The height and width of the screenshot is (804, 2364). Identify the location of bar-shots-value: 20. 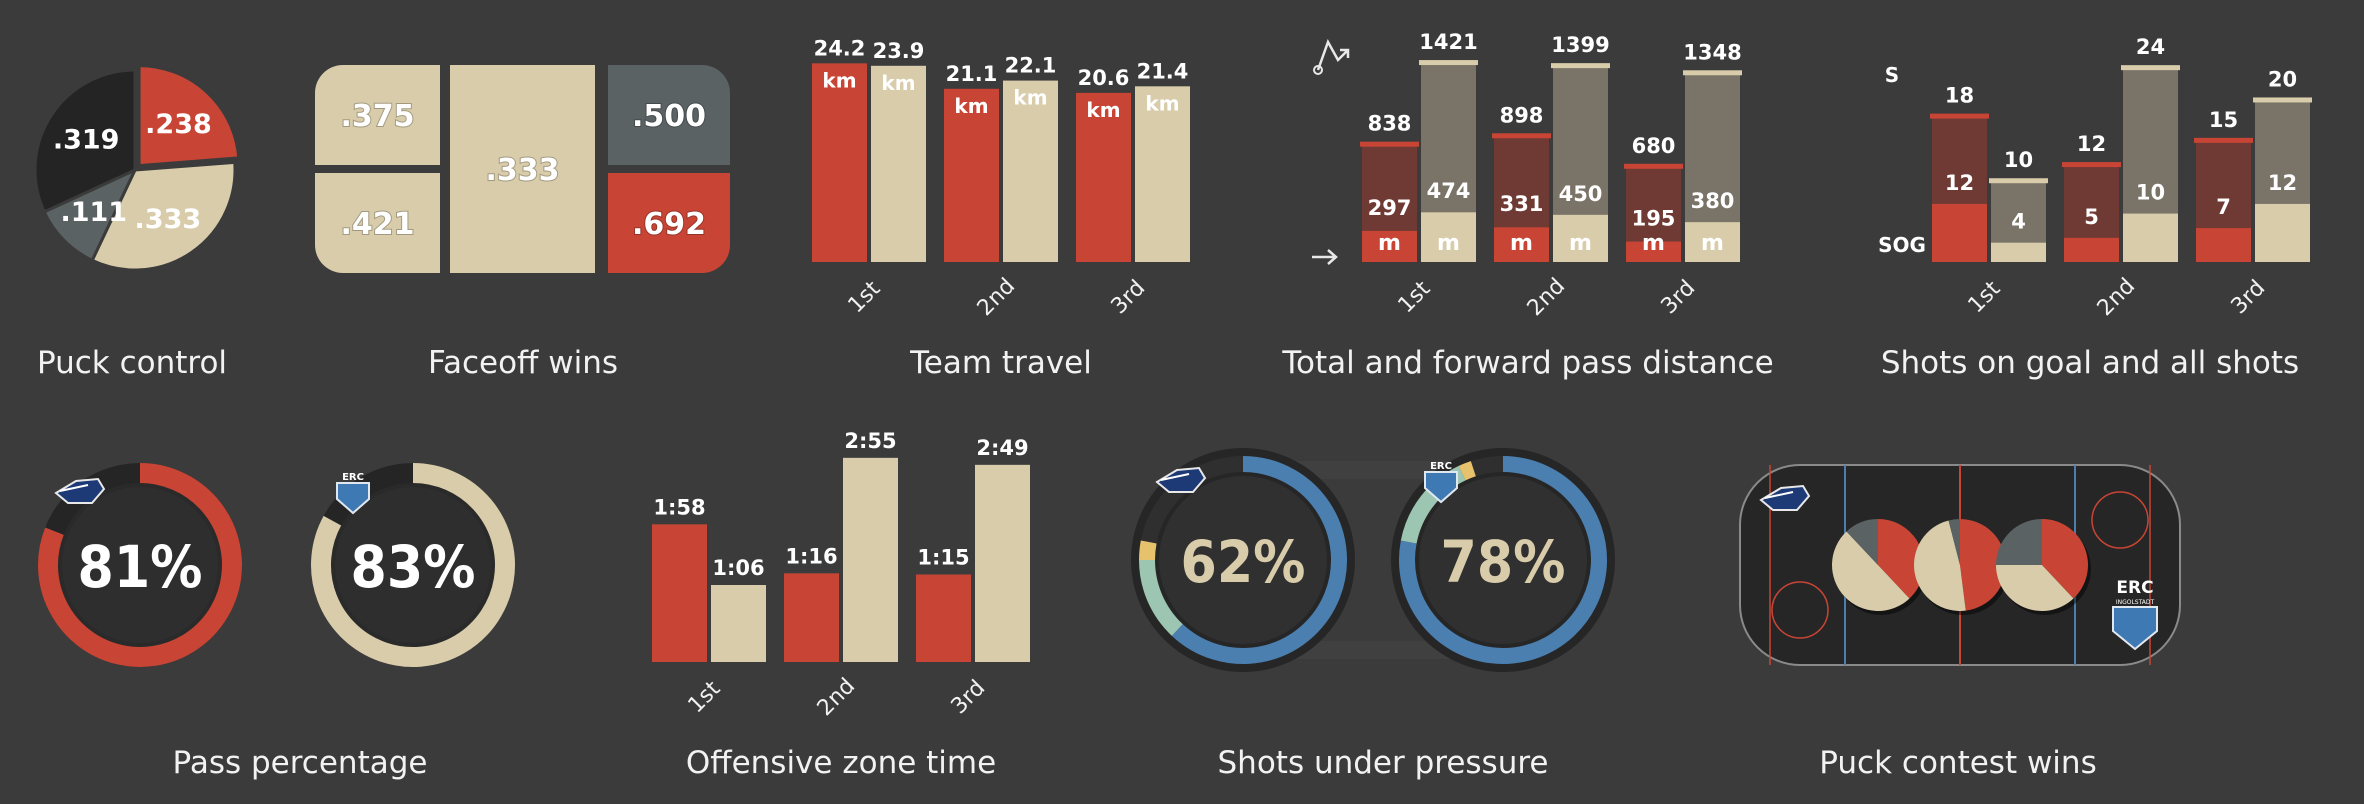
(2282, 79).